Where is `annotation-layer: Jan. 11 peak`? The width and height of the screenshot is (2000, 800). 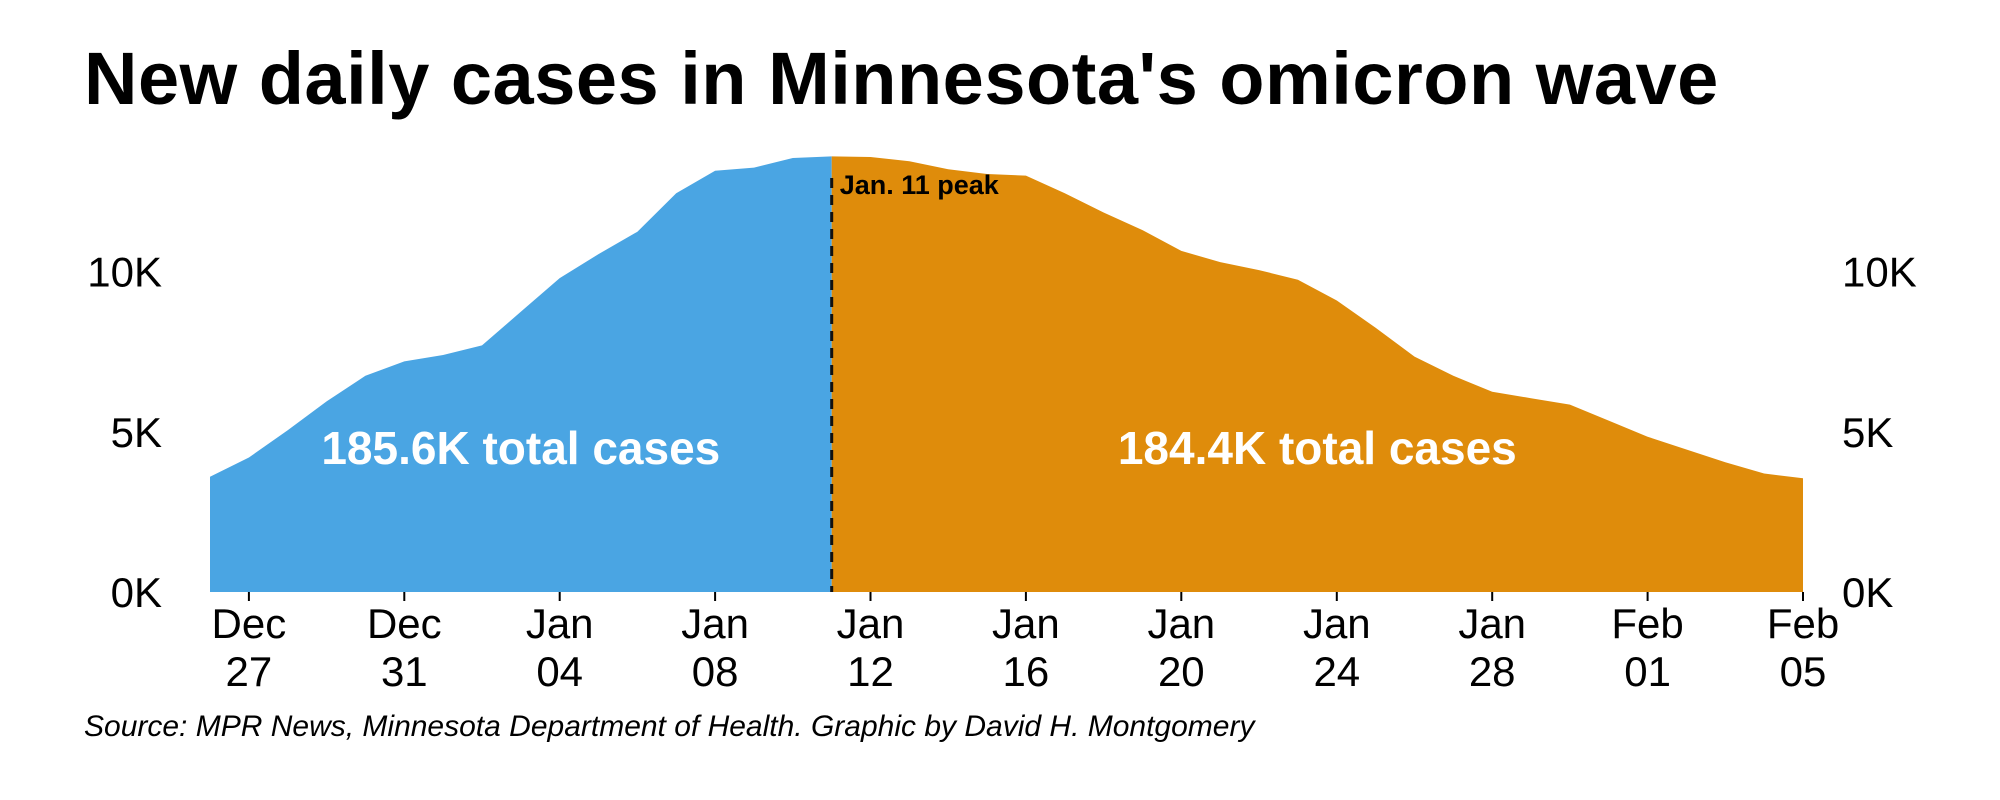
annotation-layer: Jan. 11 peak is located at coordinates (915, 381).